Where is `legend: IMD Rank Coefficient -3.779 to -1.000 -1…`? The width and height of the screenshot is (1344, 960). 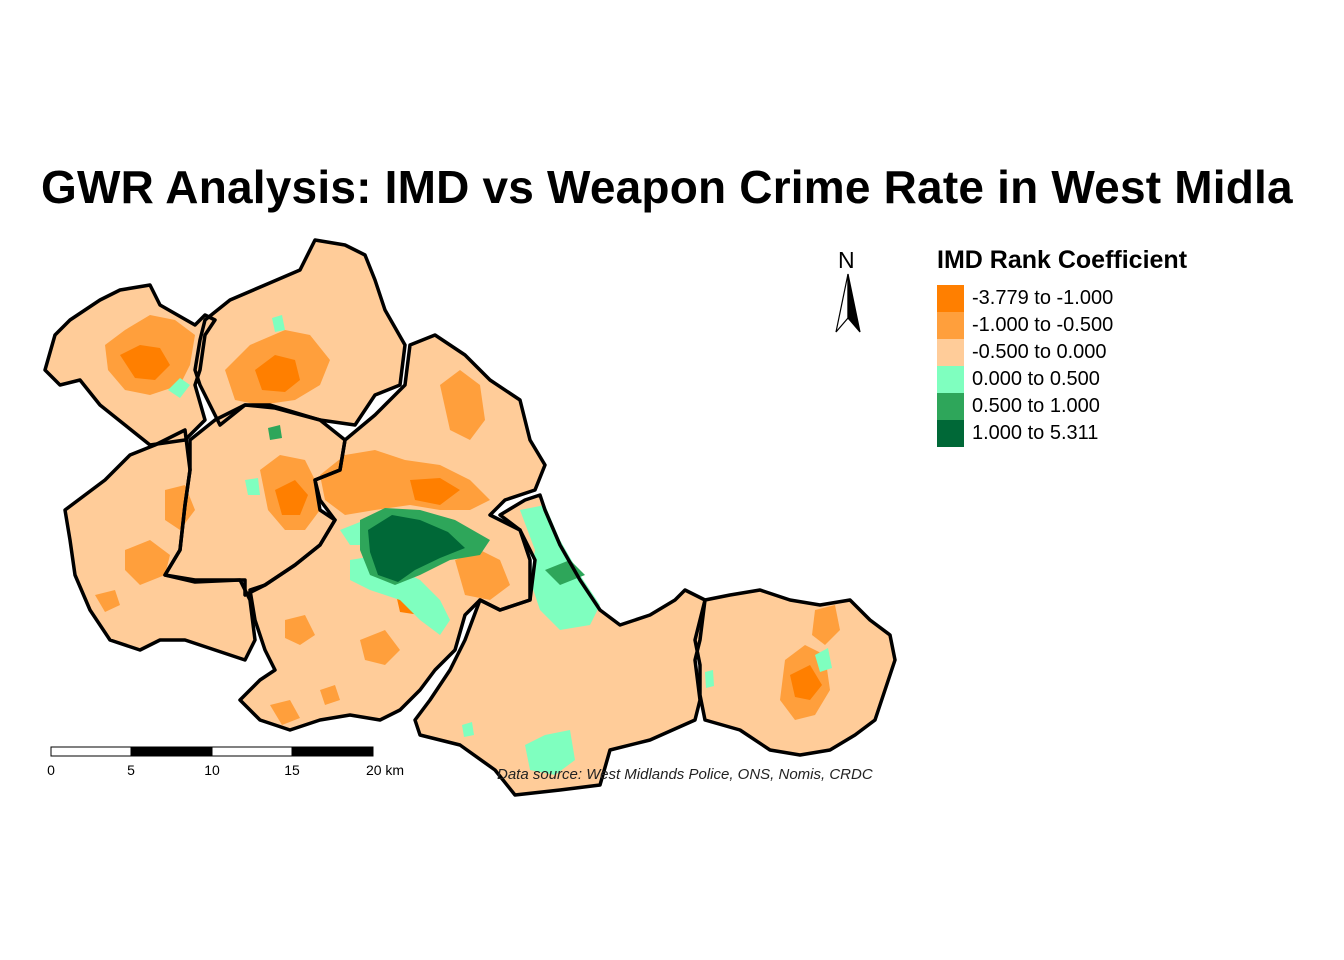 legend: IMD Rank Coefficient -3.779 to -1.000 -1… is located at coordinates (1062, 346).